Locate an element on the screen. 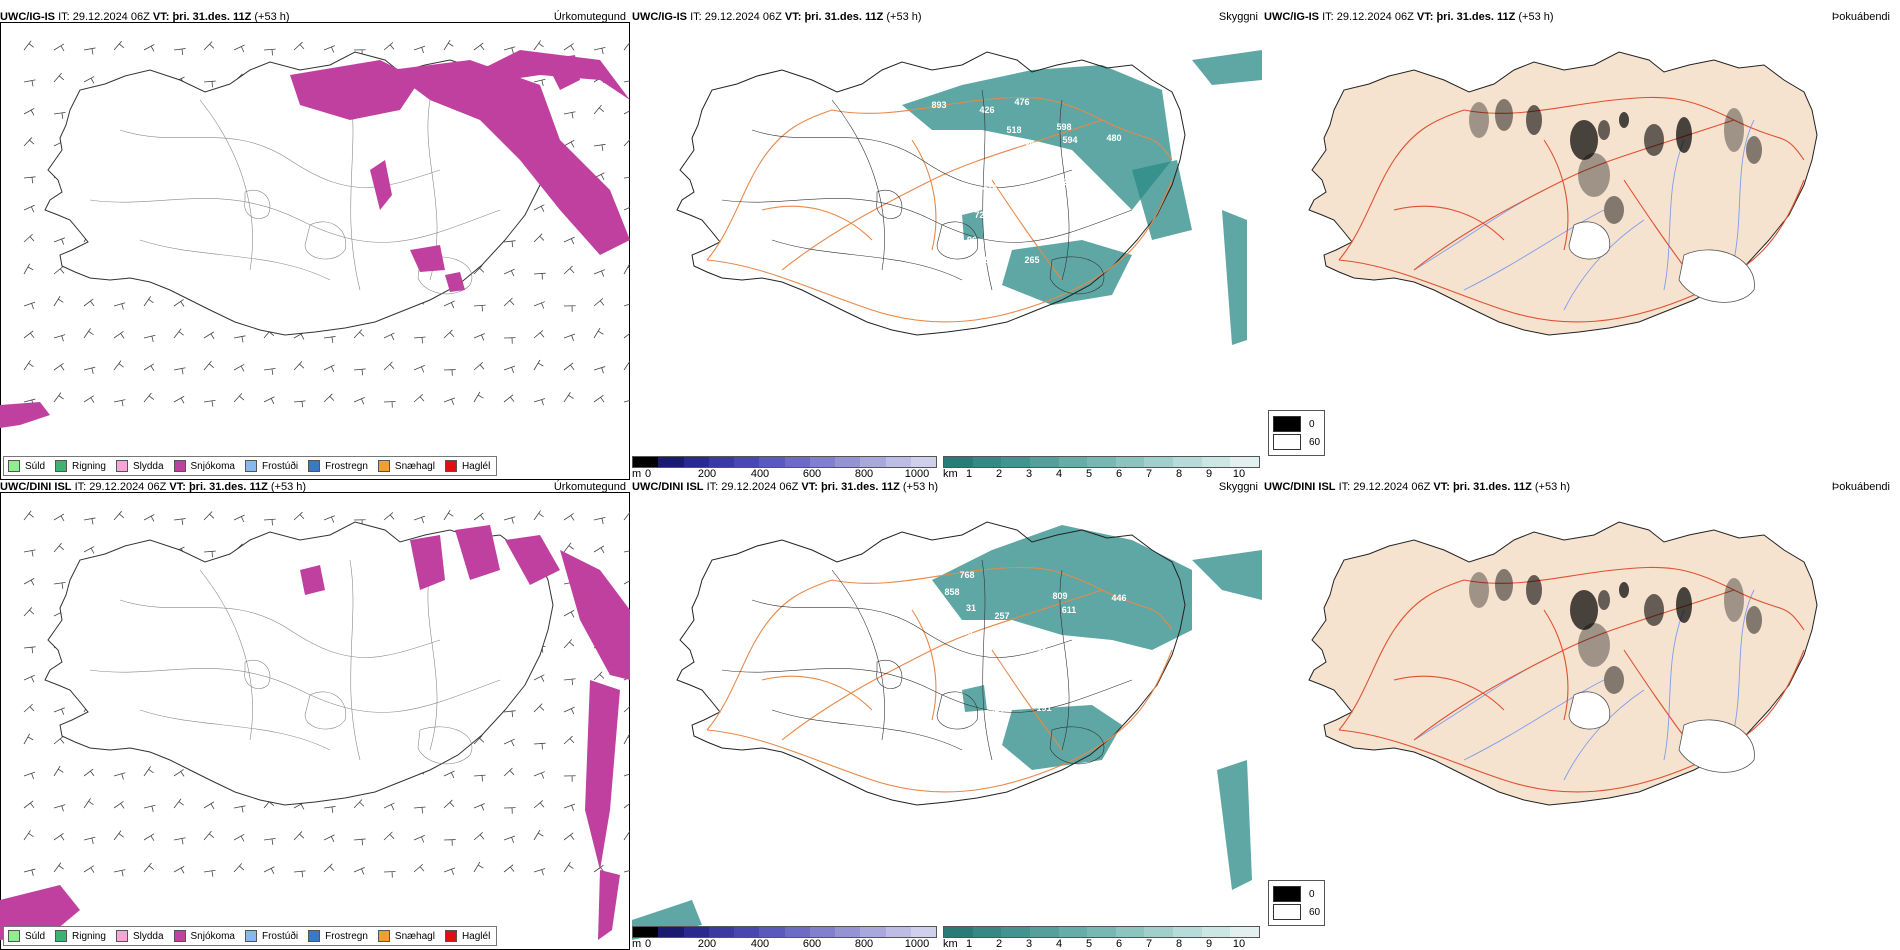  legend-label: Rigning is located at coordinates (89, 466).